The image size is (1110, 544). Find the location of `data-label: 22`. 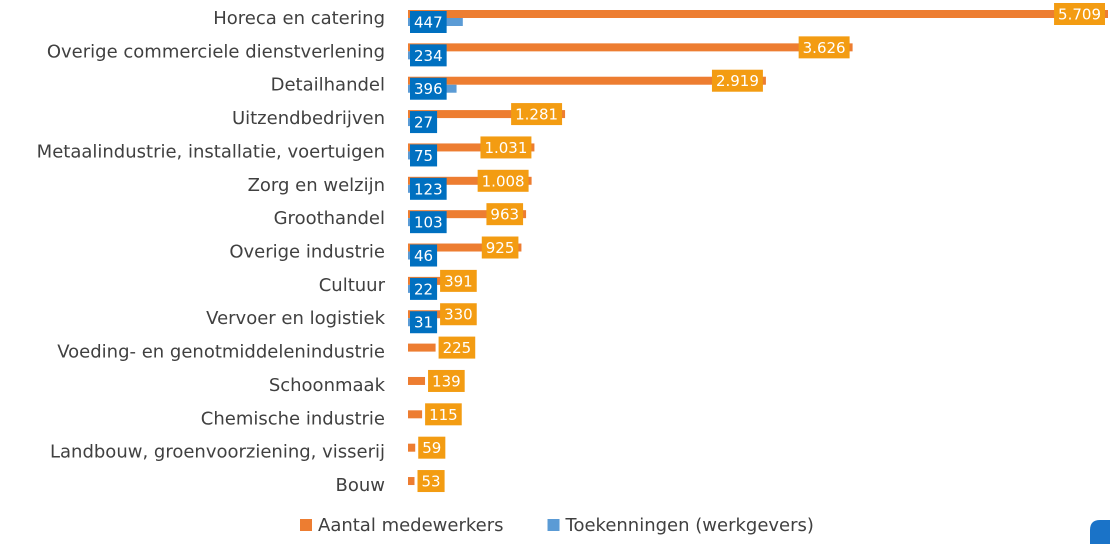

data-label: 22 is located at coordinates (423, 289).